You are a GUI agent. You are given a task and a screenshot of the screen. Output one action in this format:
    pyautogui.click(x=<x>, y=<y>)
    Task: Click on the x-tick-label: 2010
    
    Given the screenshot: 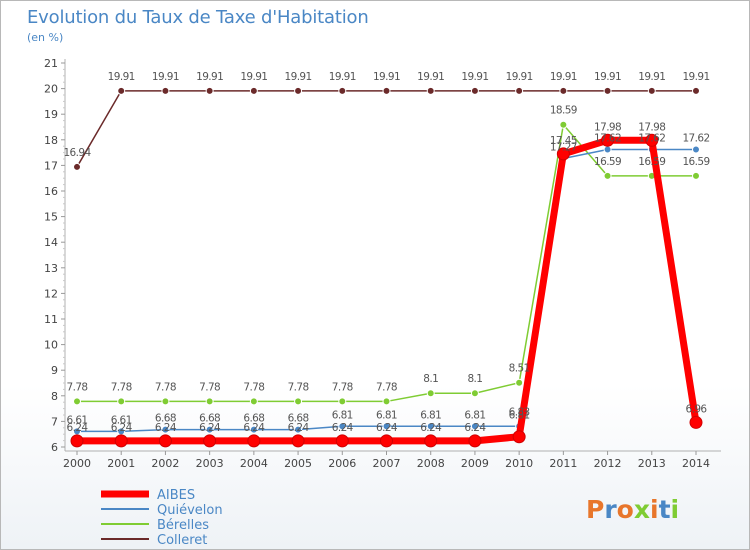 What is the action you would take?
    pyautogui.click(x=519, y=463)
    